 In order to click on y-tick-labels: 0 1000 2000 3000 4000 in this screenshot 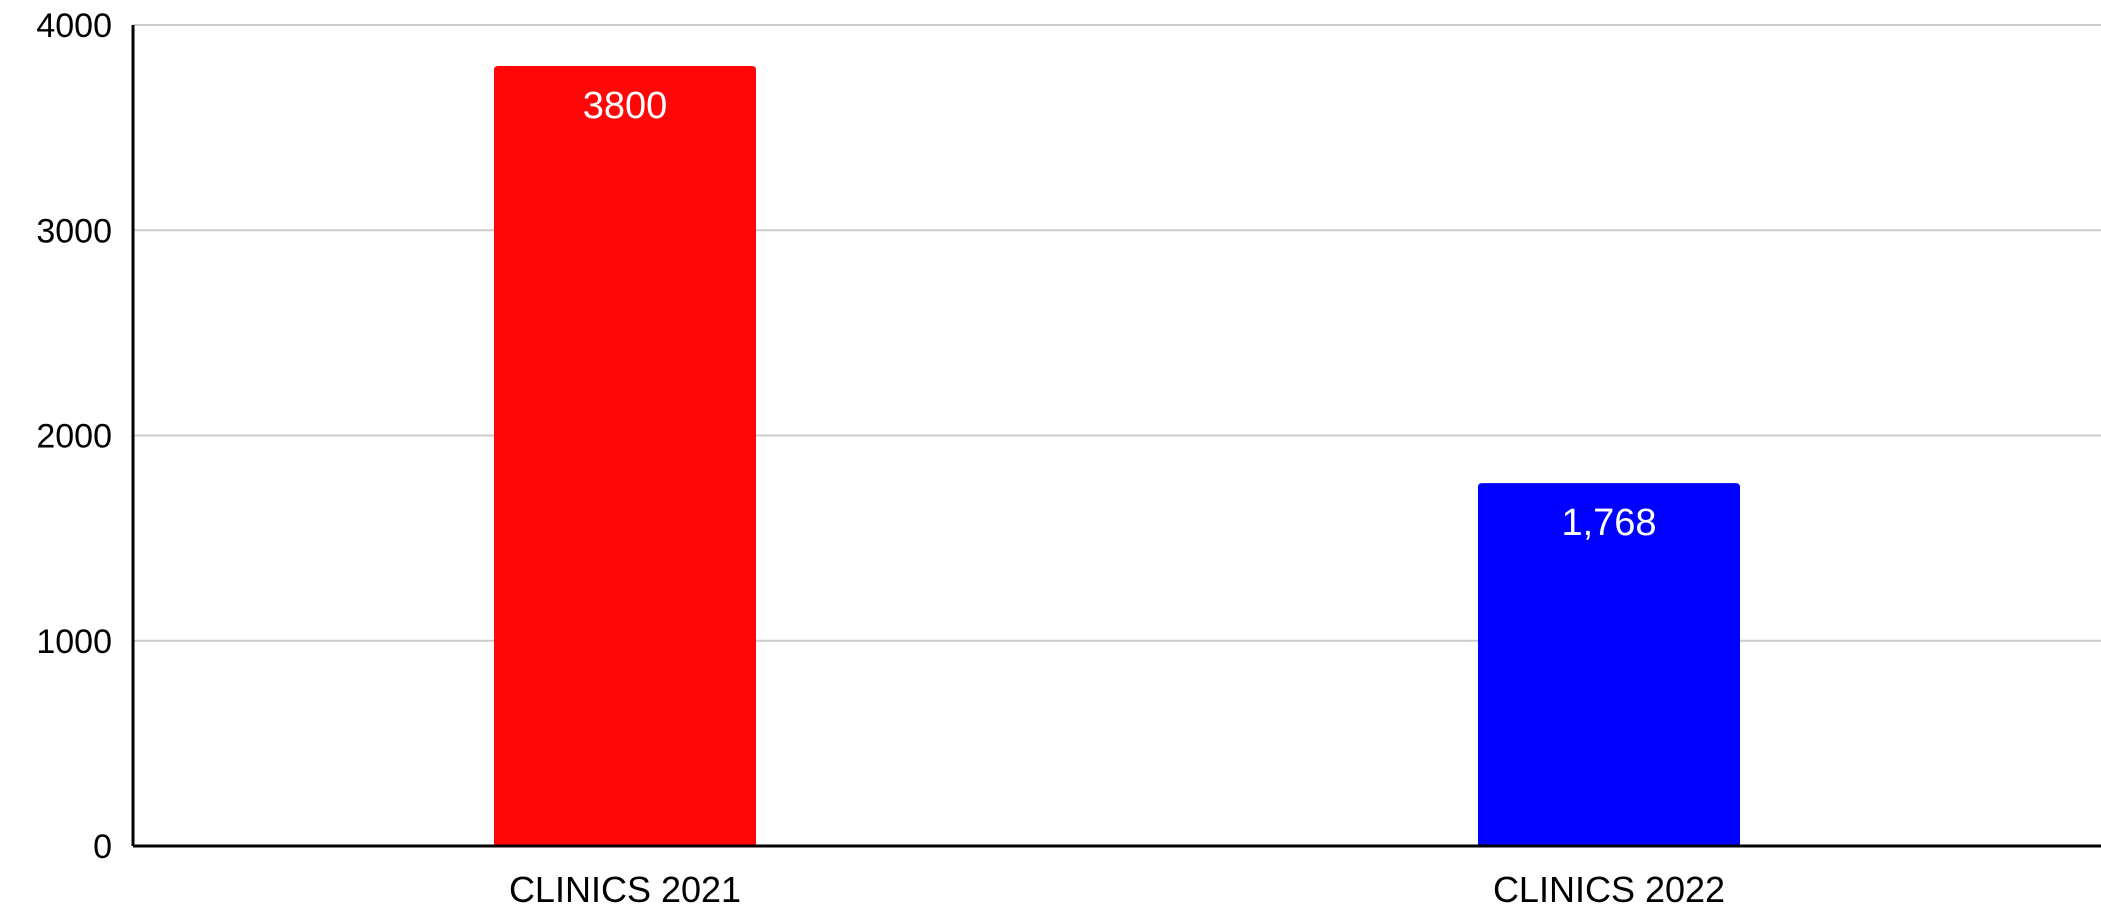, I will do `click(74, 436)`.